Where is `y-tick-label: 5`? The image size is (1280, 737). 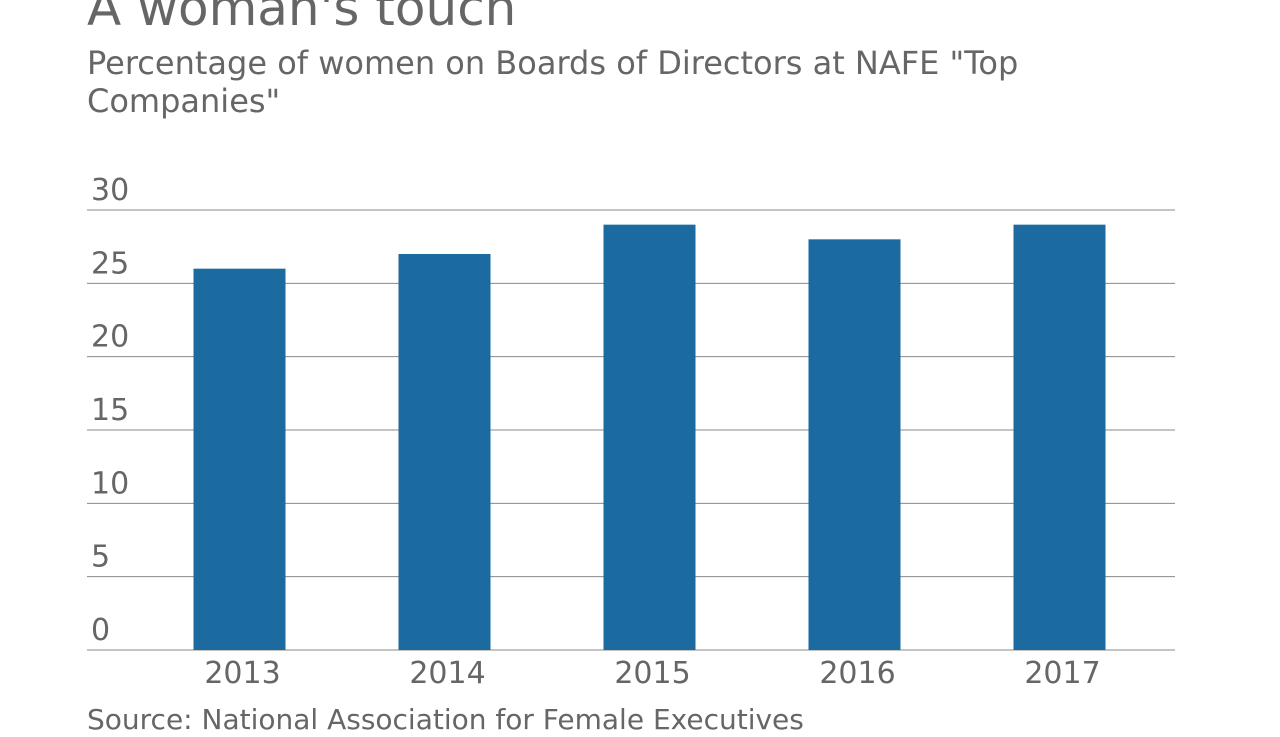
y-tick-label: 5 is located at coordinates (100, 557).